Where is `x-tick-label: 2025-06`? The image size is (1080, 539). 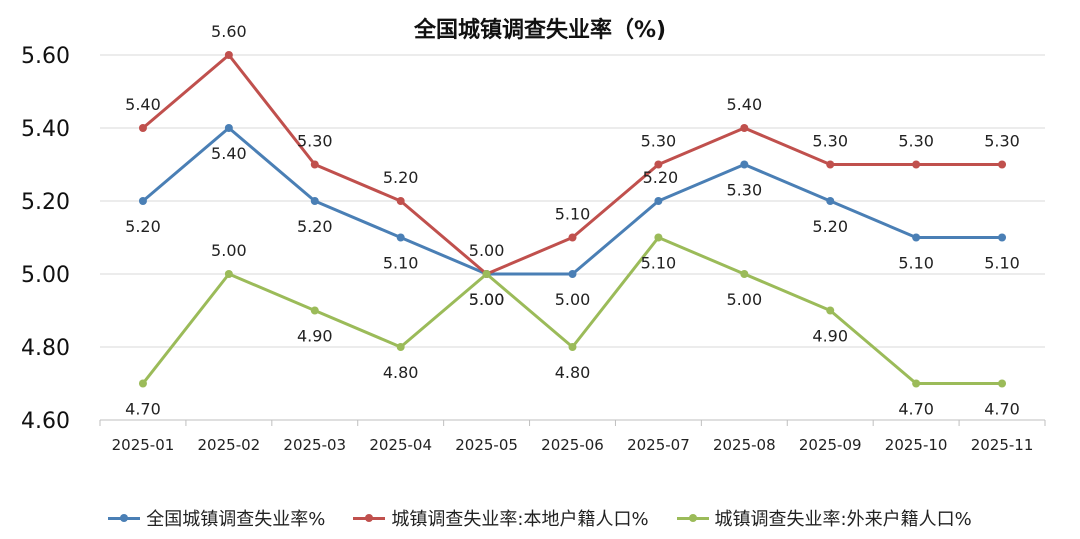 x-tick-label: 2025-06 is located at coordinates (572, 445).